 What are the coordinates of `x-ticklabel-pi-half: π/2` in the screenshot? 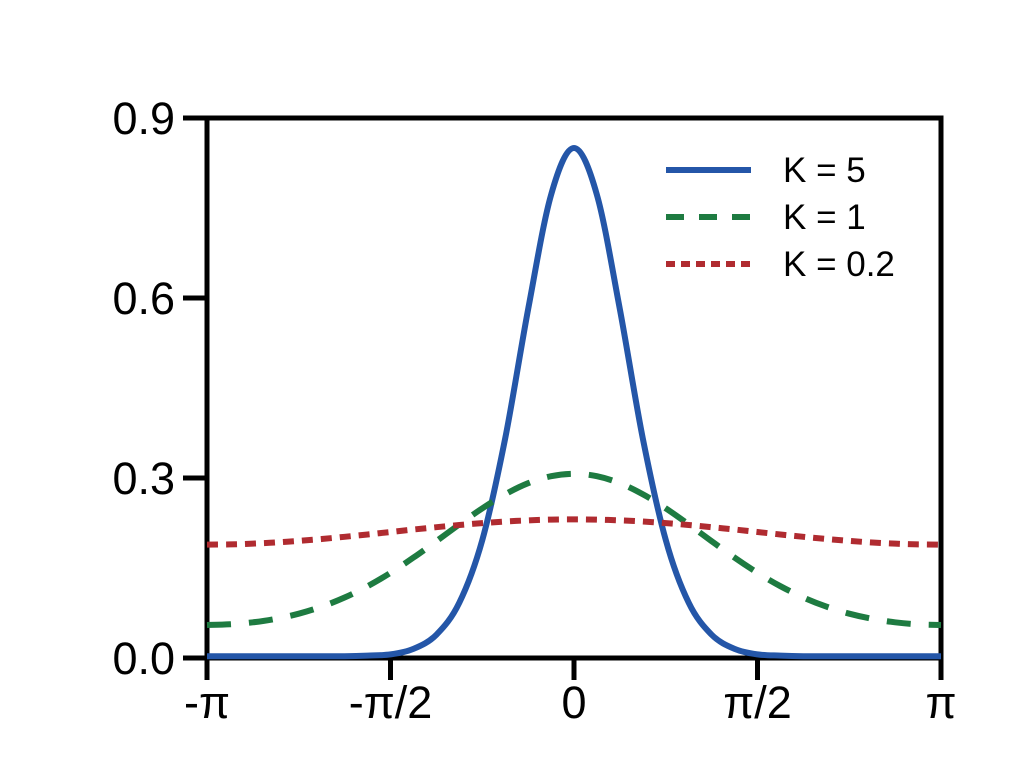 It's located at (757, 702).